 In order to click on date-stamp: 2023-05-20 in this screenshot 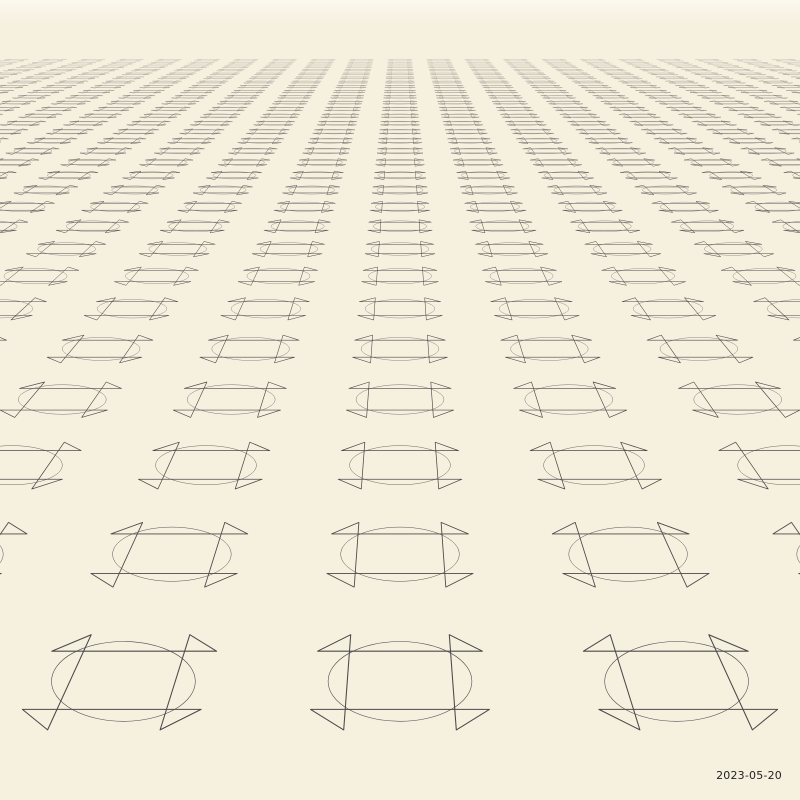, I will do `click(749, 775)`.